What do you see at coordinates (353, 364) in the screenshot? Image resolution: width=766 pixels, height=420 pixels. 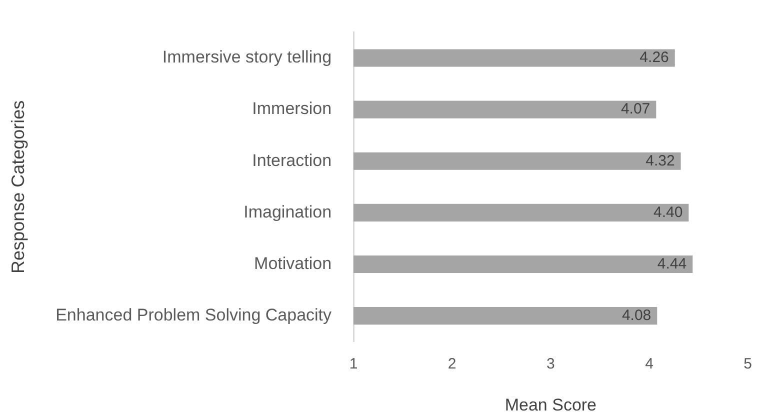 I see `x-tick-label: 1` at bounding box center [353, 364].